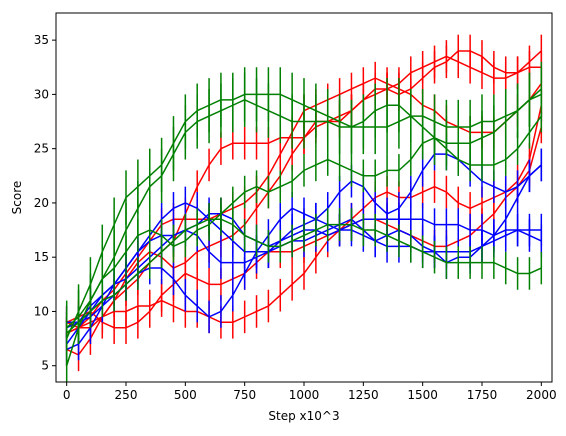 This screenshot has height=436, width=566. What do you see at coordinates (185, 395) in the screenshot?
I see `x-tick-label: 500` at bounding box center [185, 395].